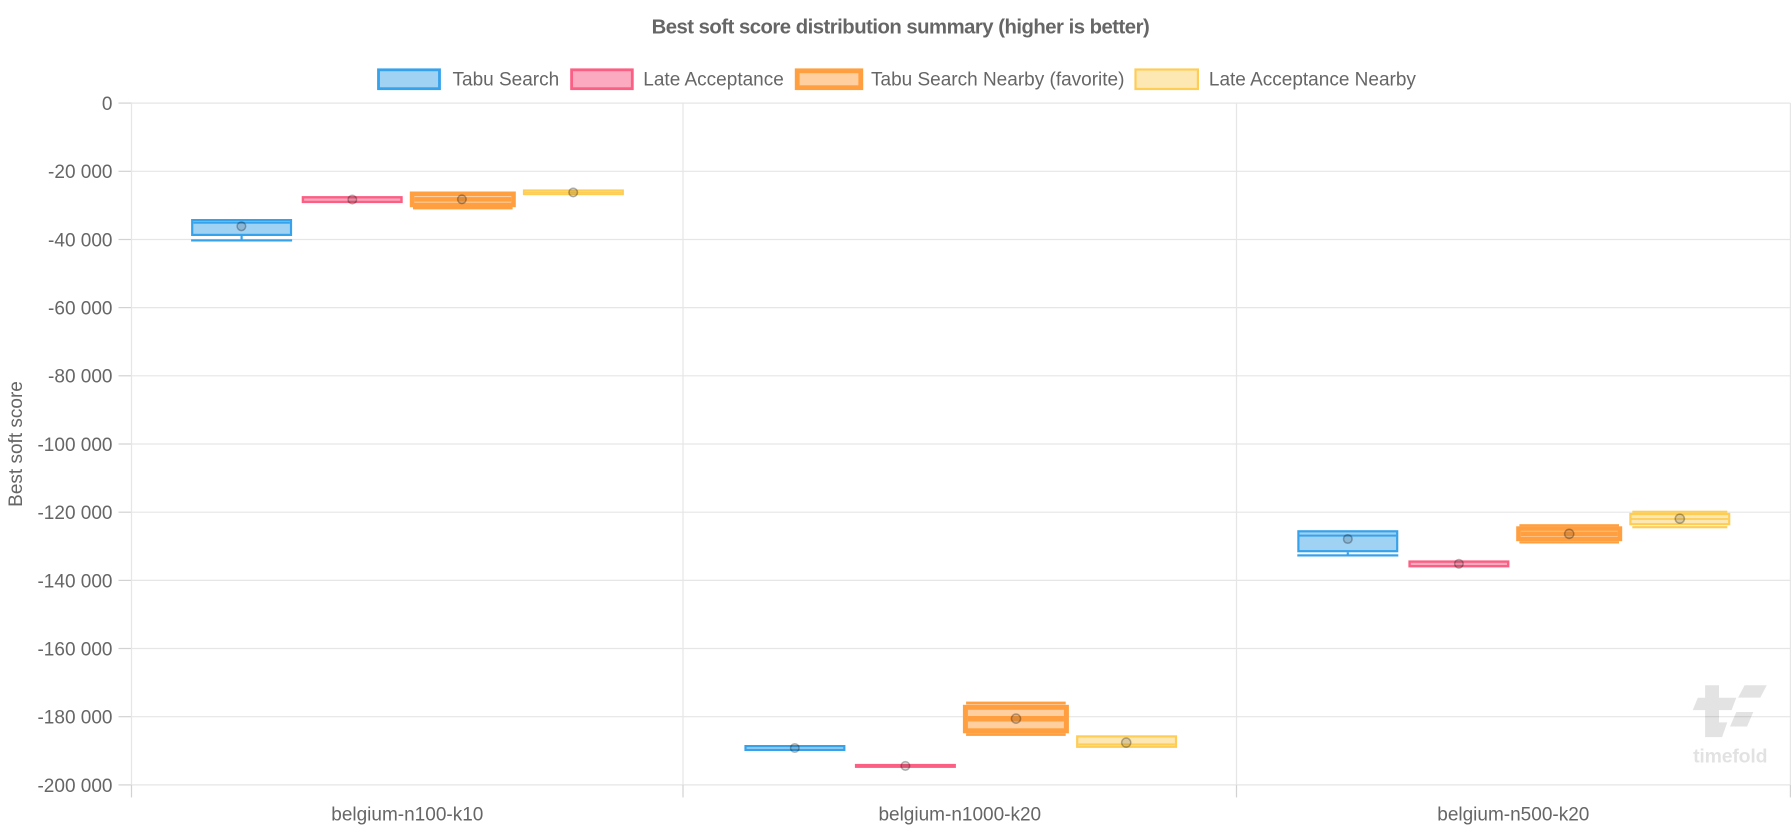 The height and width of the screenshot is (832, 1792). Describe the element at coordinates (997, 80) in the screenshot. I see `svg-text: Tabu Search Nearby (favorite)` at that location.